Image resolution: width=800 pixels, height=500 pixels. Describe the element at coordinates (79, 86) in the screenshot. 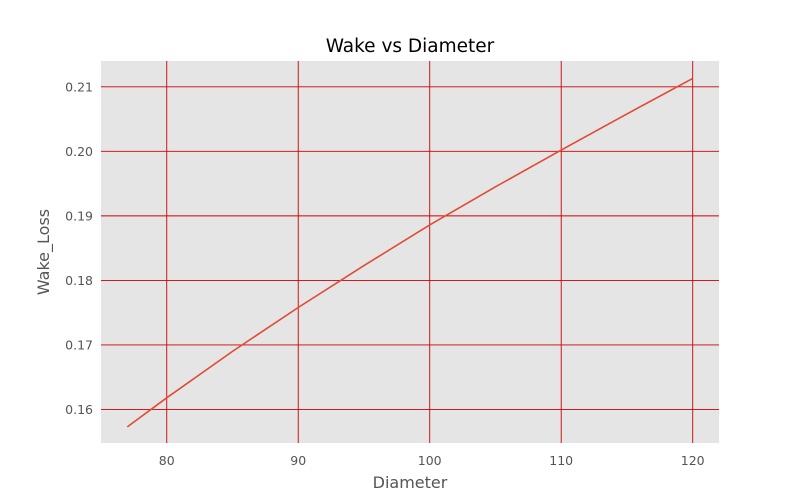

I see `y-tick-label: 0.21` at that location.